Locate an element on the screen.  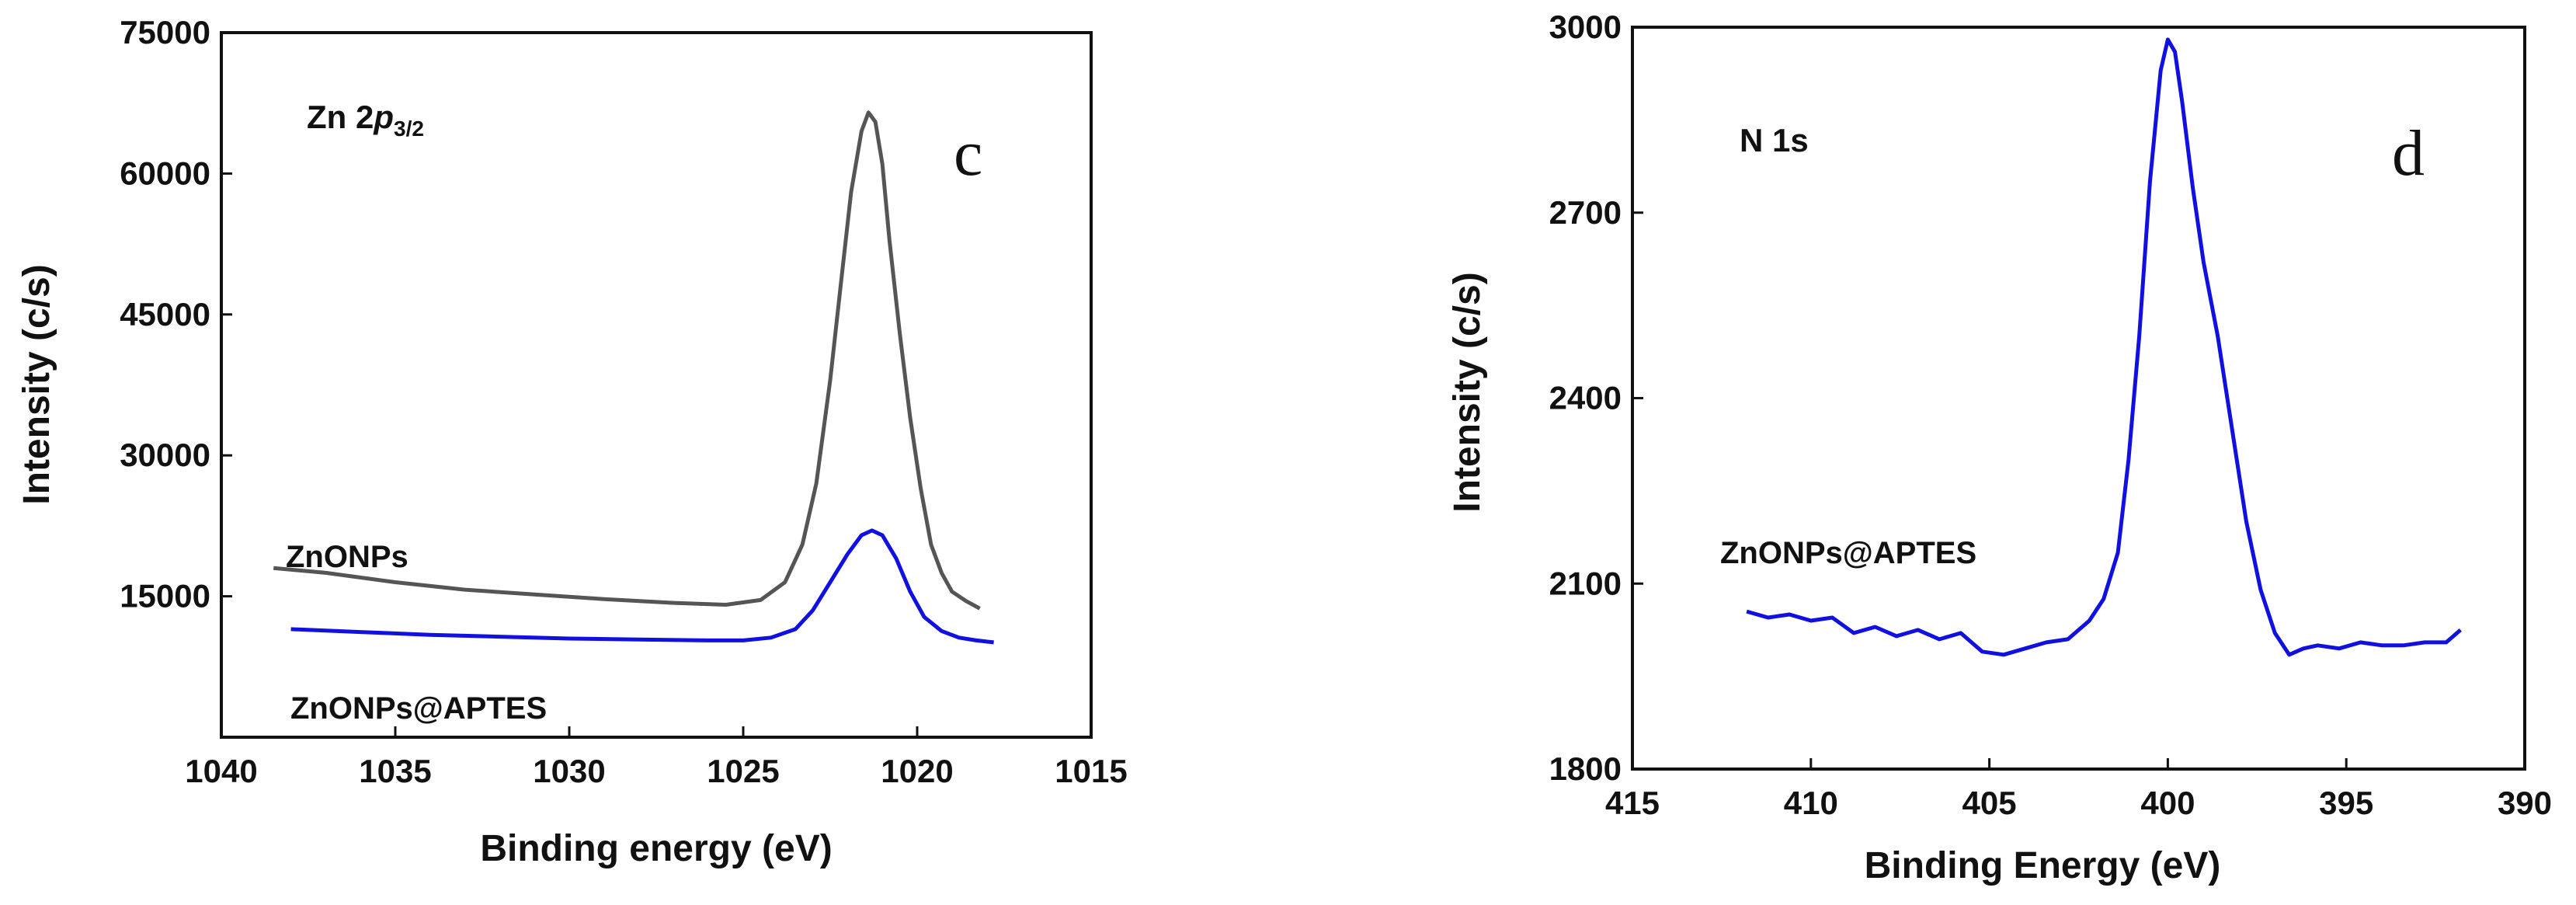
y-ticks-d: 1800 2100 2400 2700 3000 is located at coordinates (1596, 398).